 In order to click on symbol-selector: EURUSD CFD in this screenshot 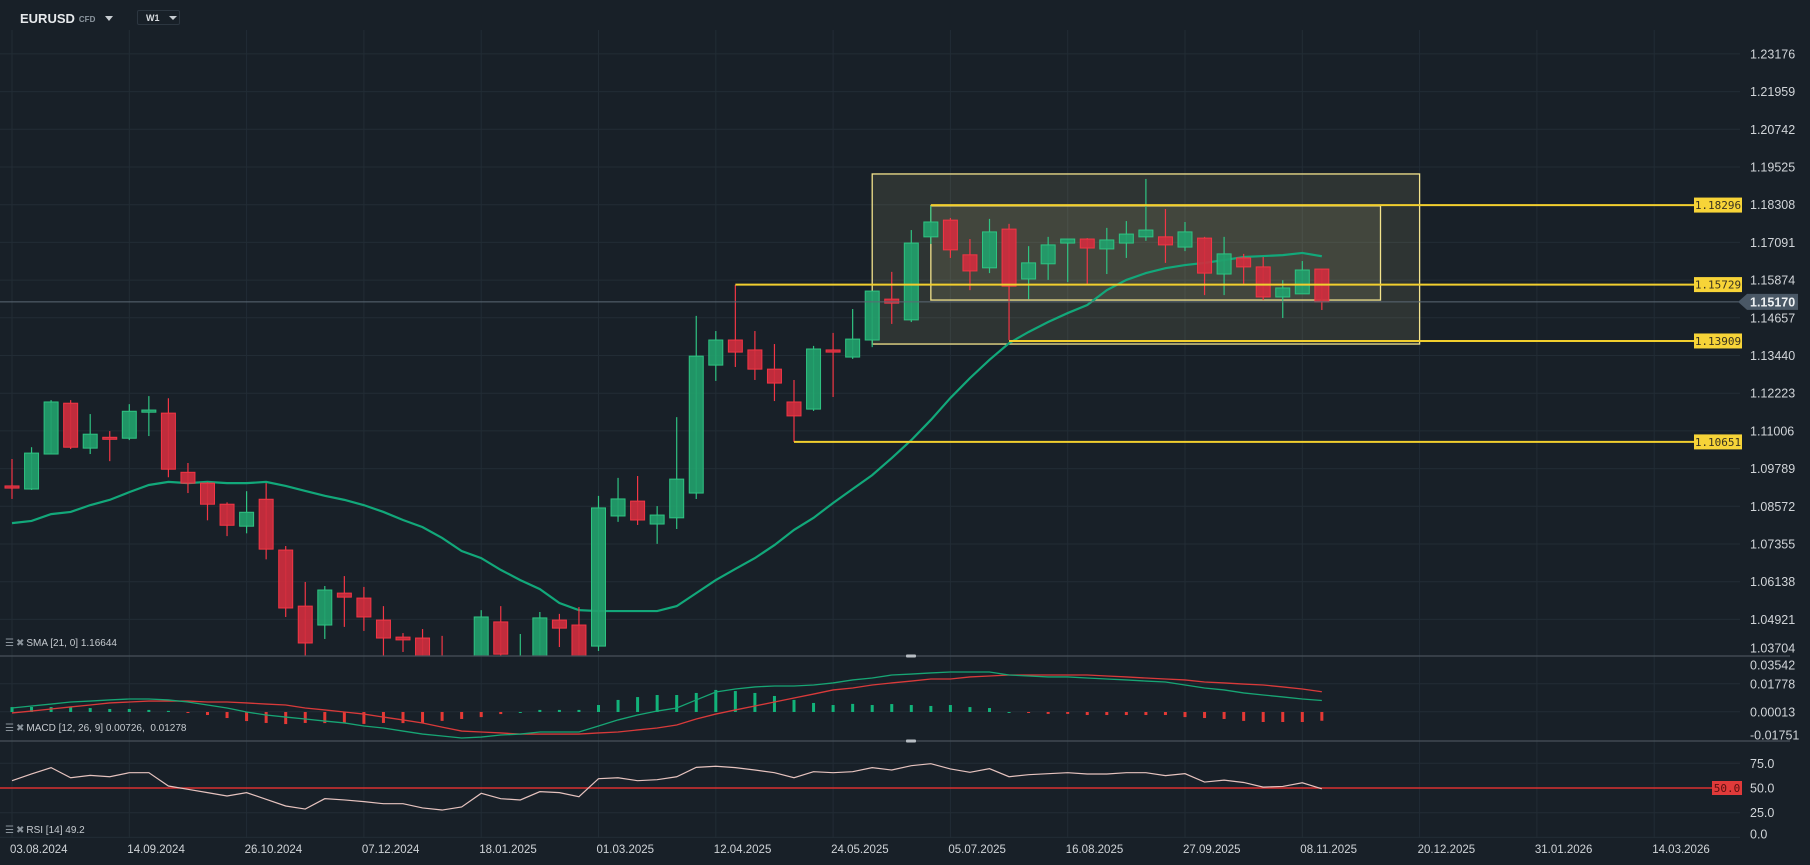, I will do `click(67, 18)`.